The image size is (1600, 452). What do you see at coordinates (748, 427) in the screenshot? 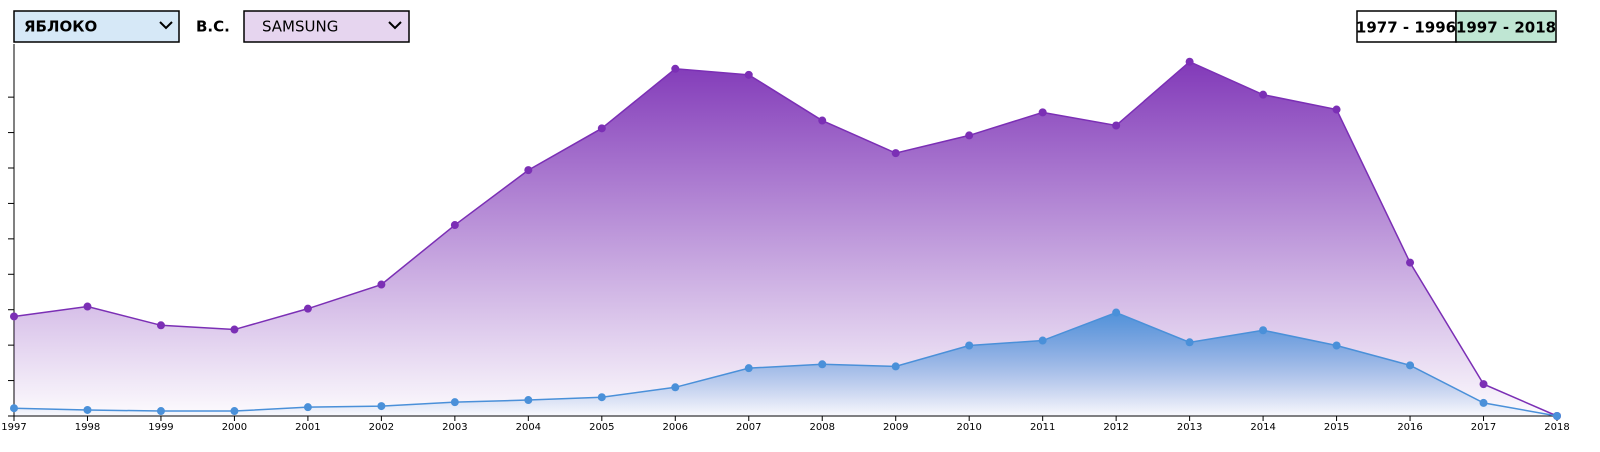
I see `x-tick-label: 2007` at bounding box center [748, 427].